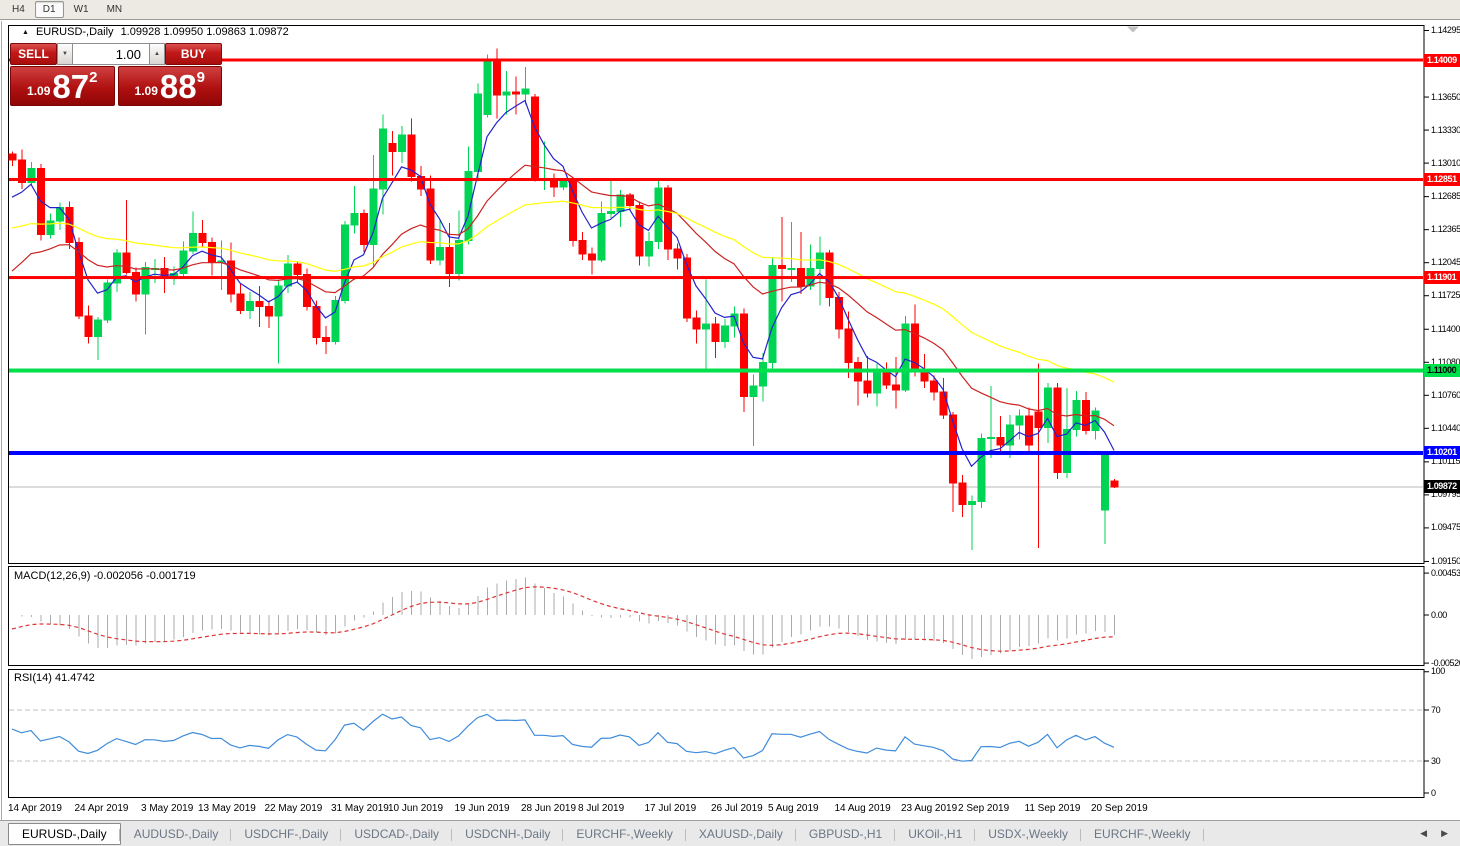 Image resolution: width=1460 pixels, height=846 pixels. What do you see at coordinates (1442, 179) in the screenshot?
I see `hline-price-badge: 1.12851` at bounding box center [1442, 179].